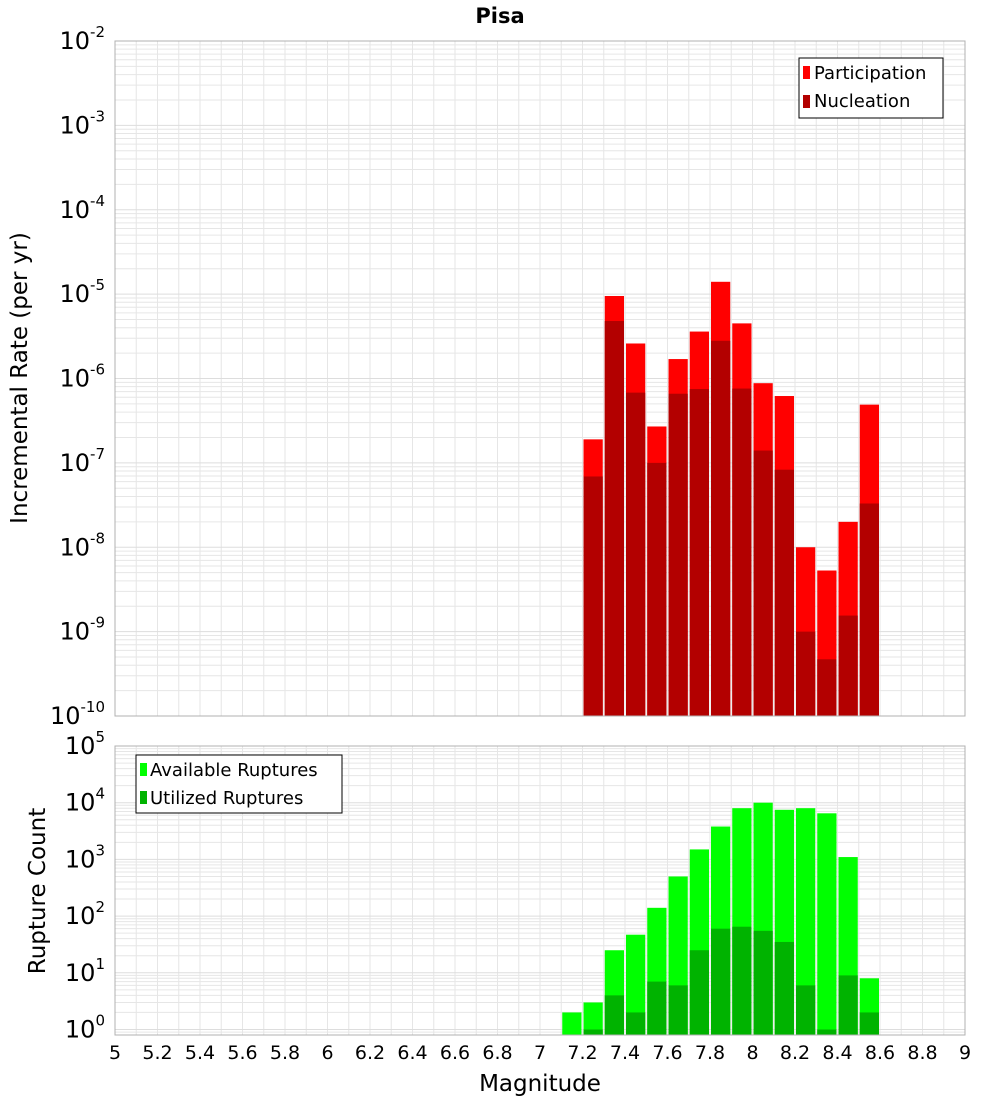  I want to click on y-tick-label: 10¹, so click(85, 971).